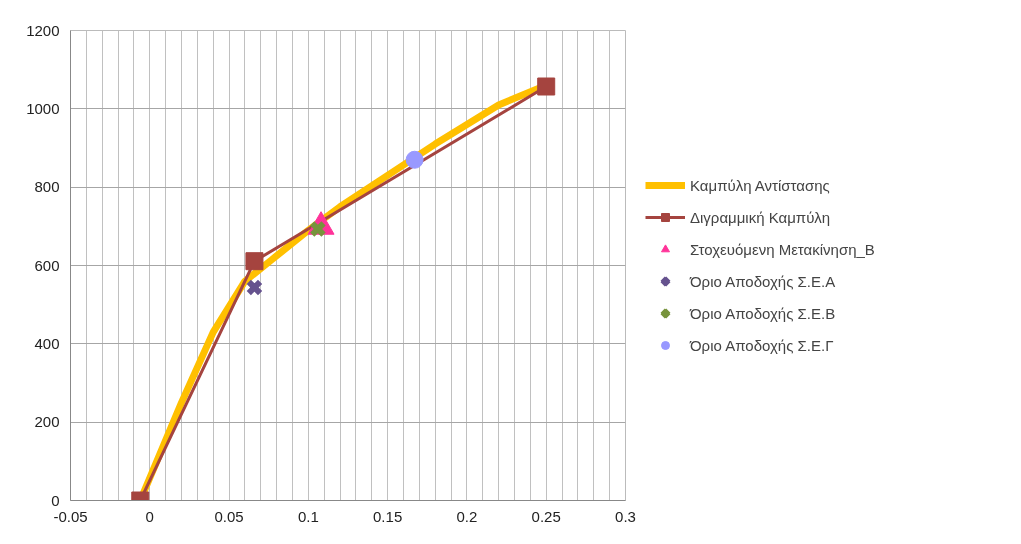 This screenshot has height=544, width=1021. What do you see at coordinates (782, 249) in the screenshot?
I see `legend-label: Στοχευόμενη Μετακίνηση_Β` at bounding box center [782, 249].